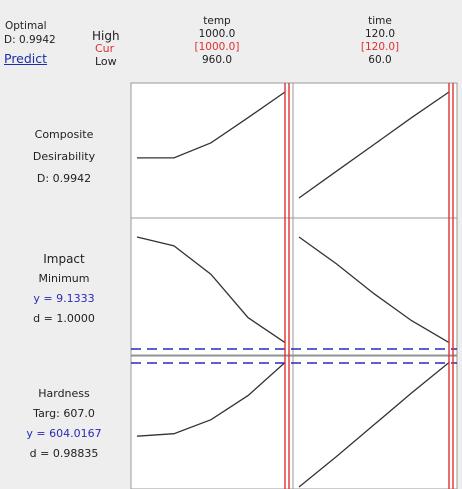 The image size is (462, 489). I want to click on factor-high: 120.0, so click(380, 34).